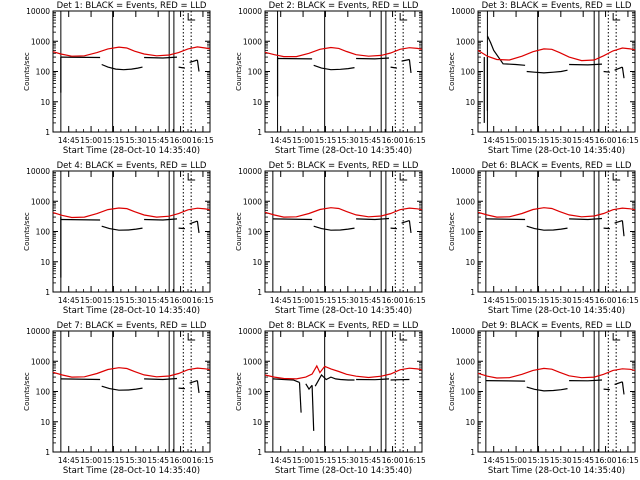 The image size is (640, 480). Describe the element at coordinates (557, 6) in the screenshot. I see `chart-title: Det 3: BLACK = Events, RED = LLD` at that location.